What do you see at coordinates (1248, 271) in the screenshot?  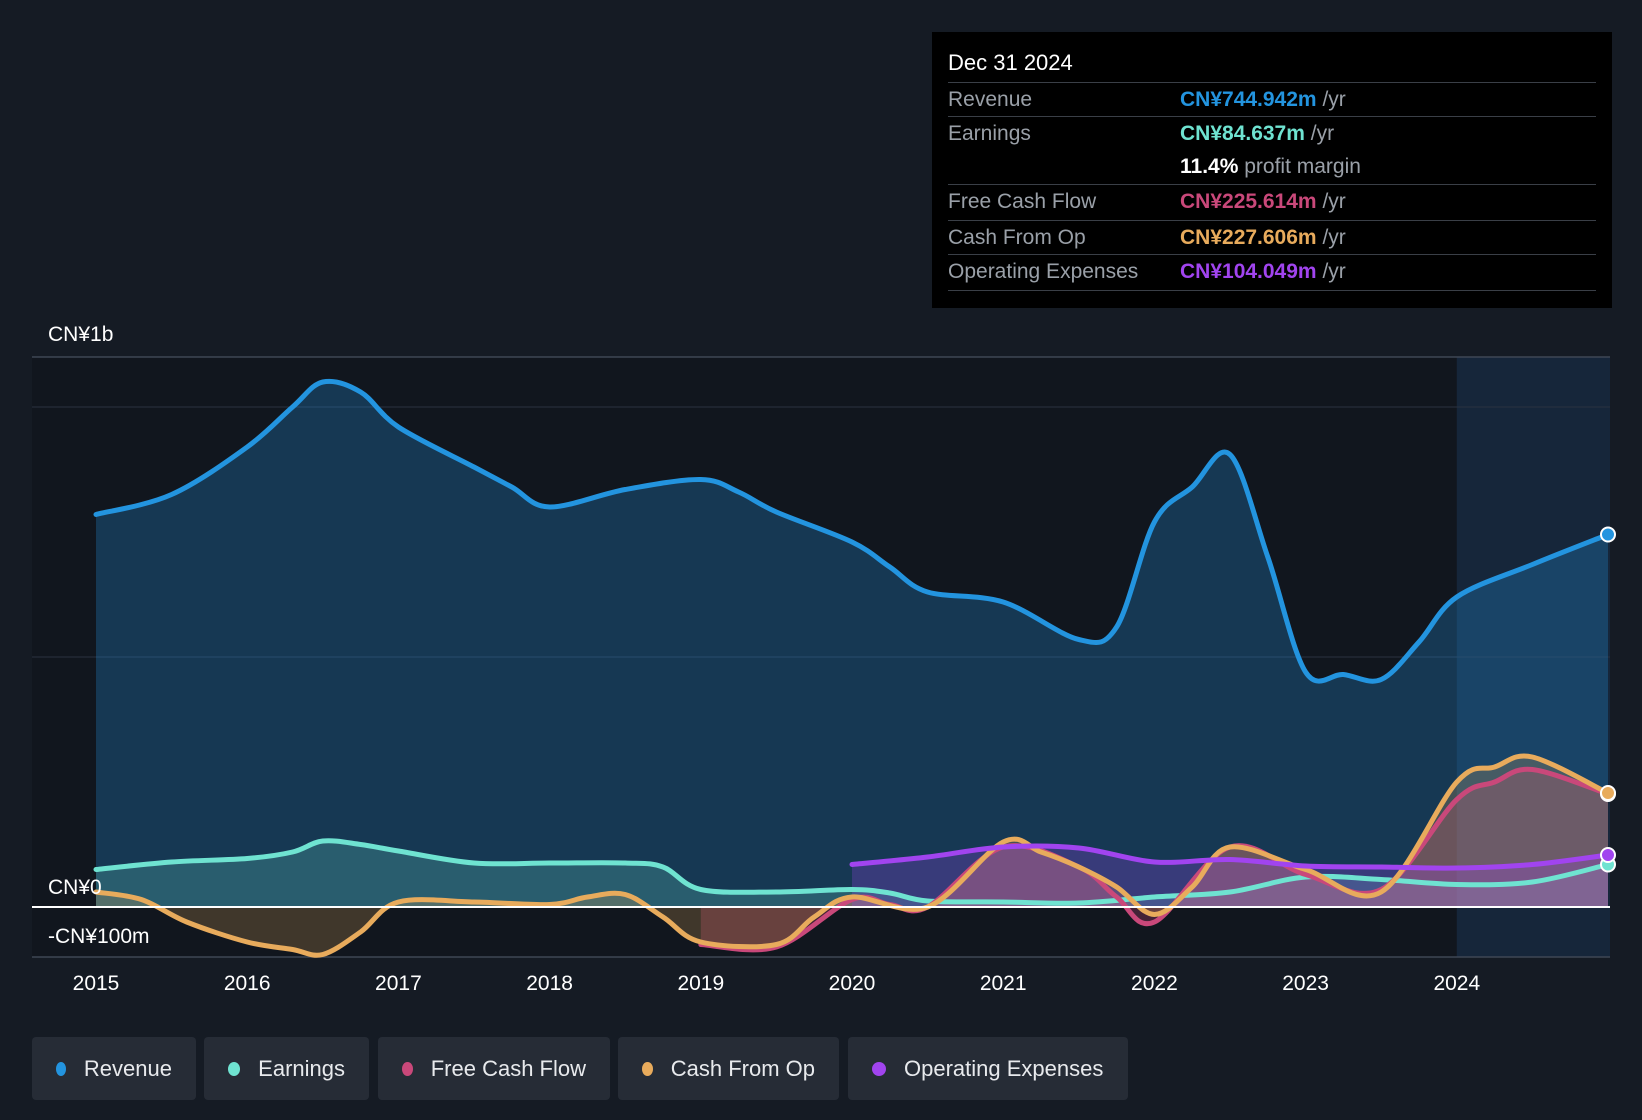 I see `tooltip-opex-value: CN¥104.049m` at bounding box center [1248, 271].